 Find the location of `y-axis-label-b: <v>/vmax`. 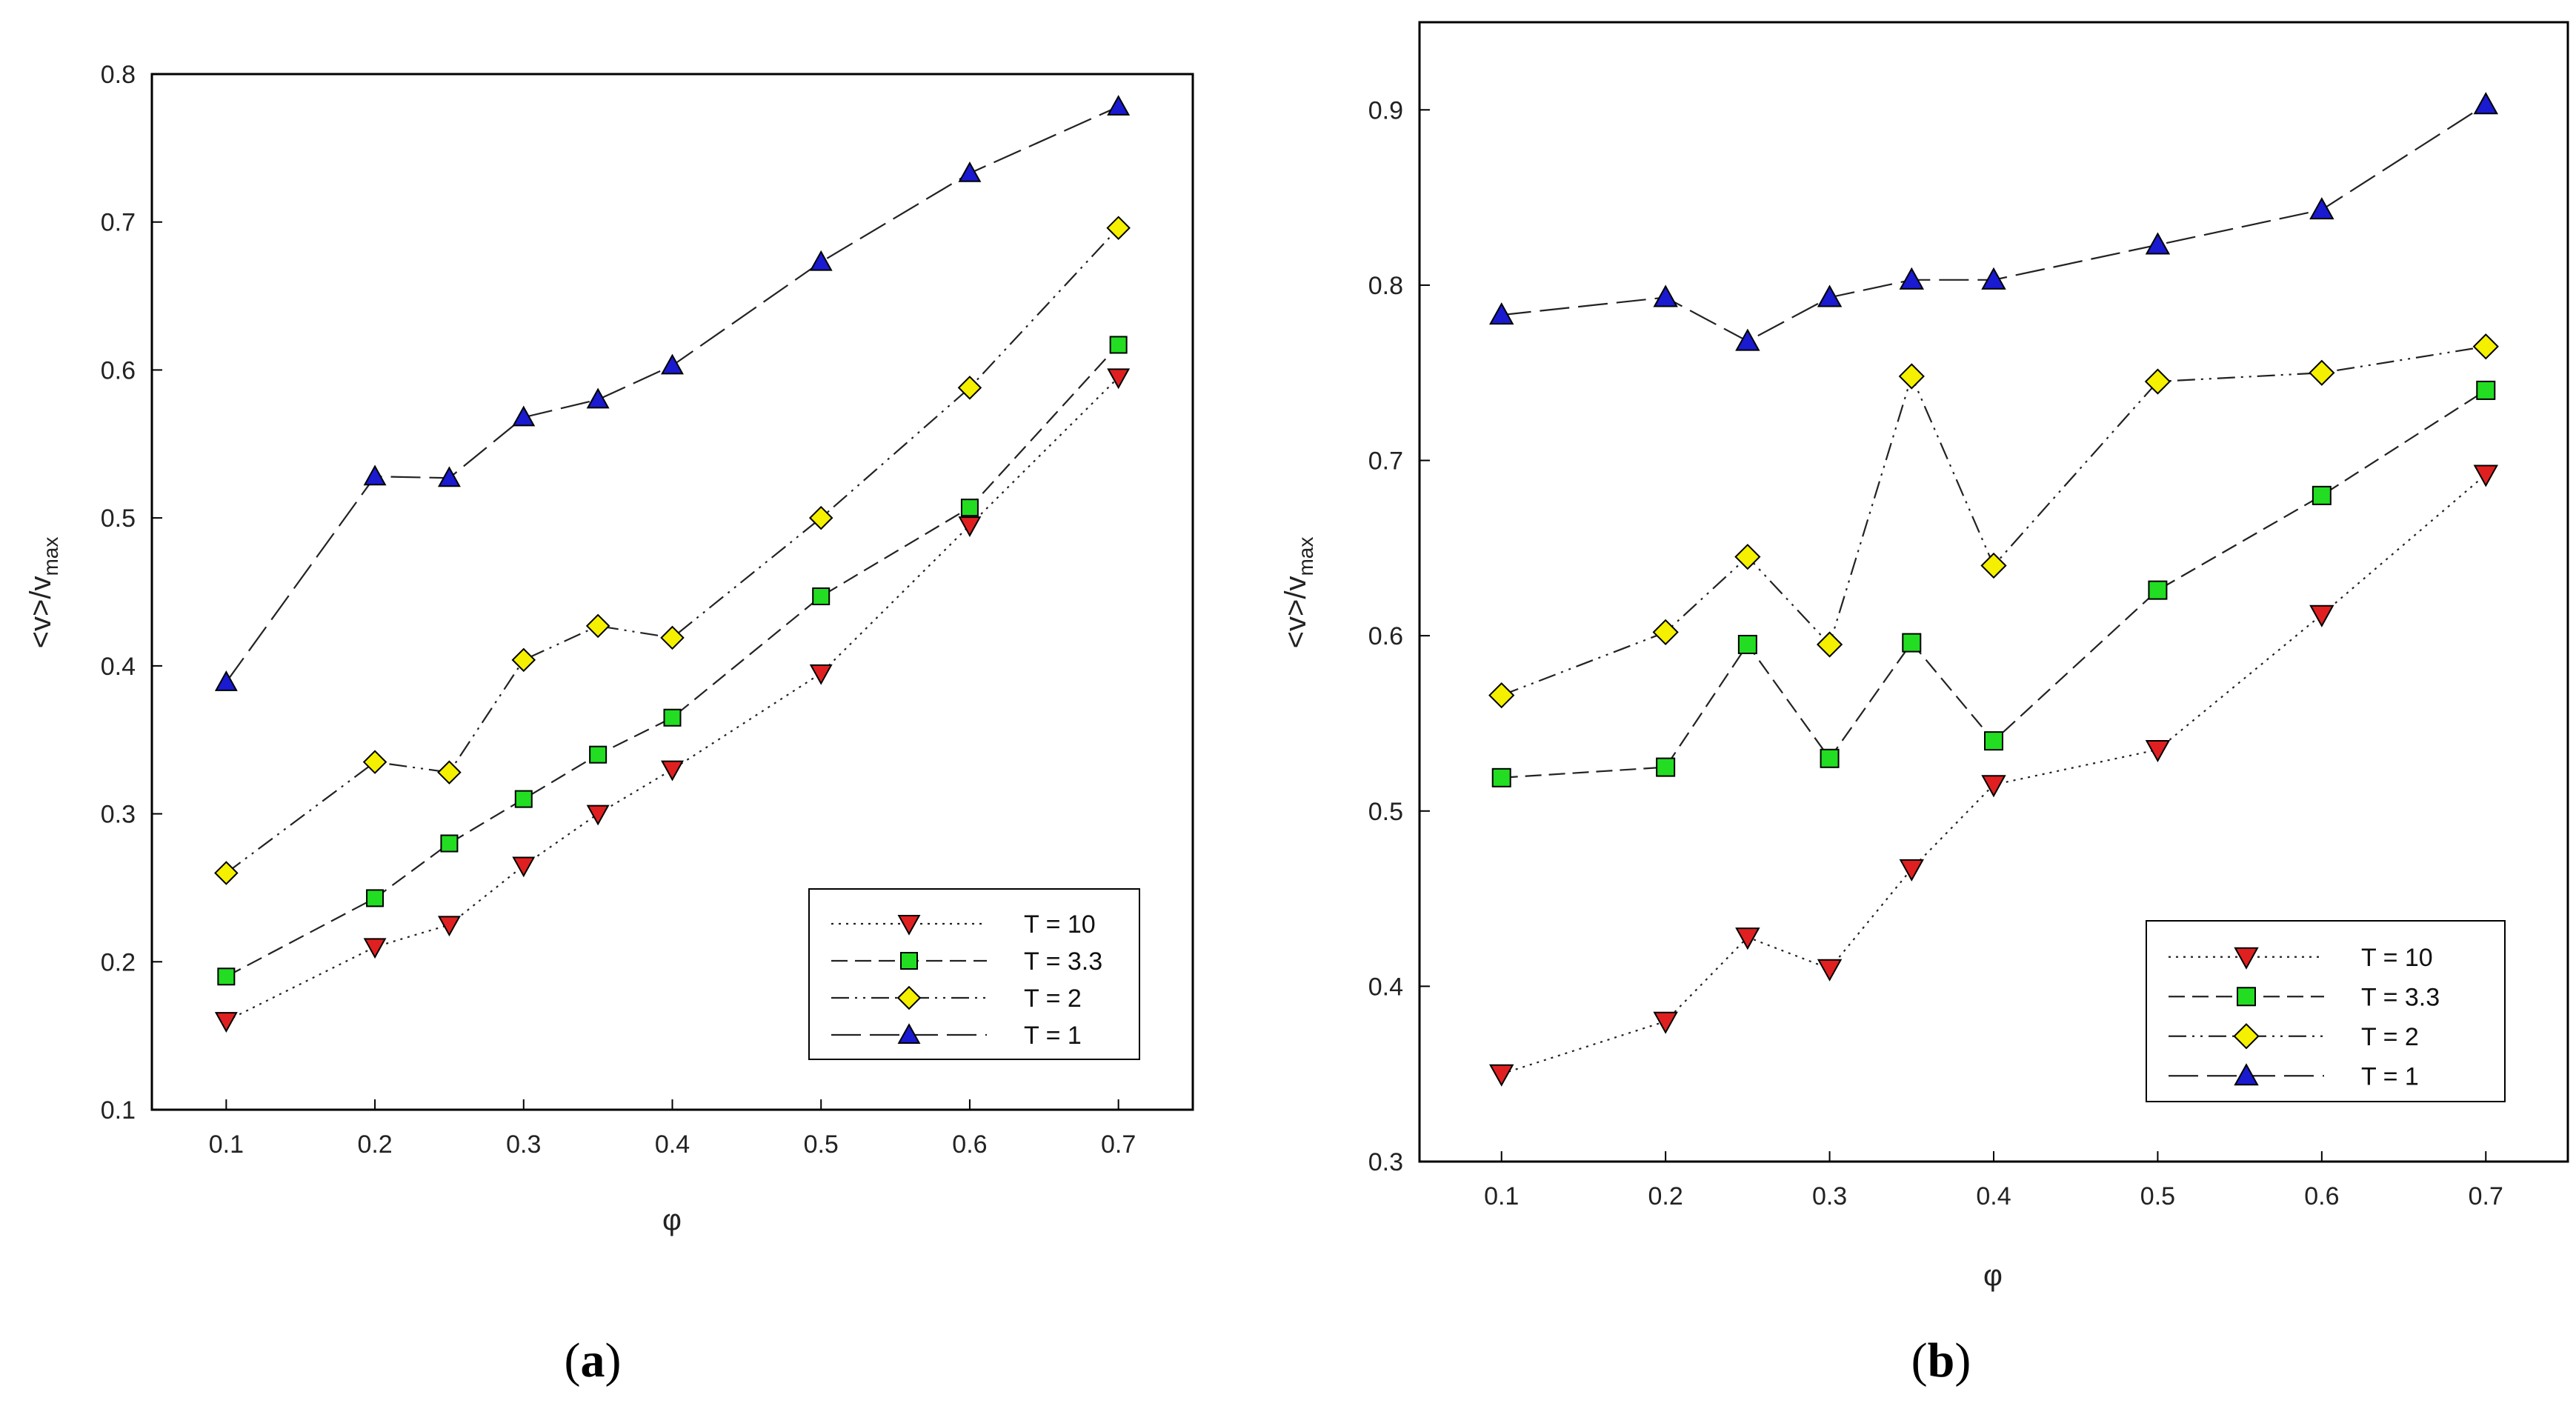

y-axis-label-b: <v>/vmax is located at coordinates (1298, 593).